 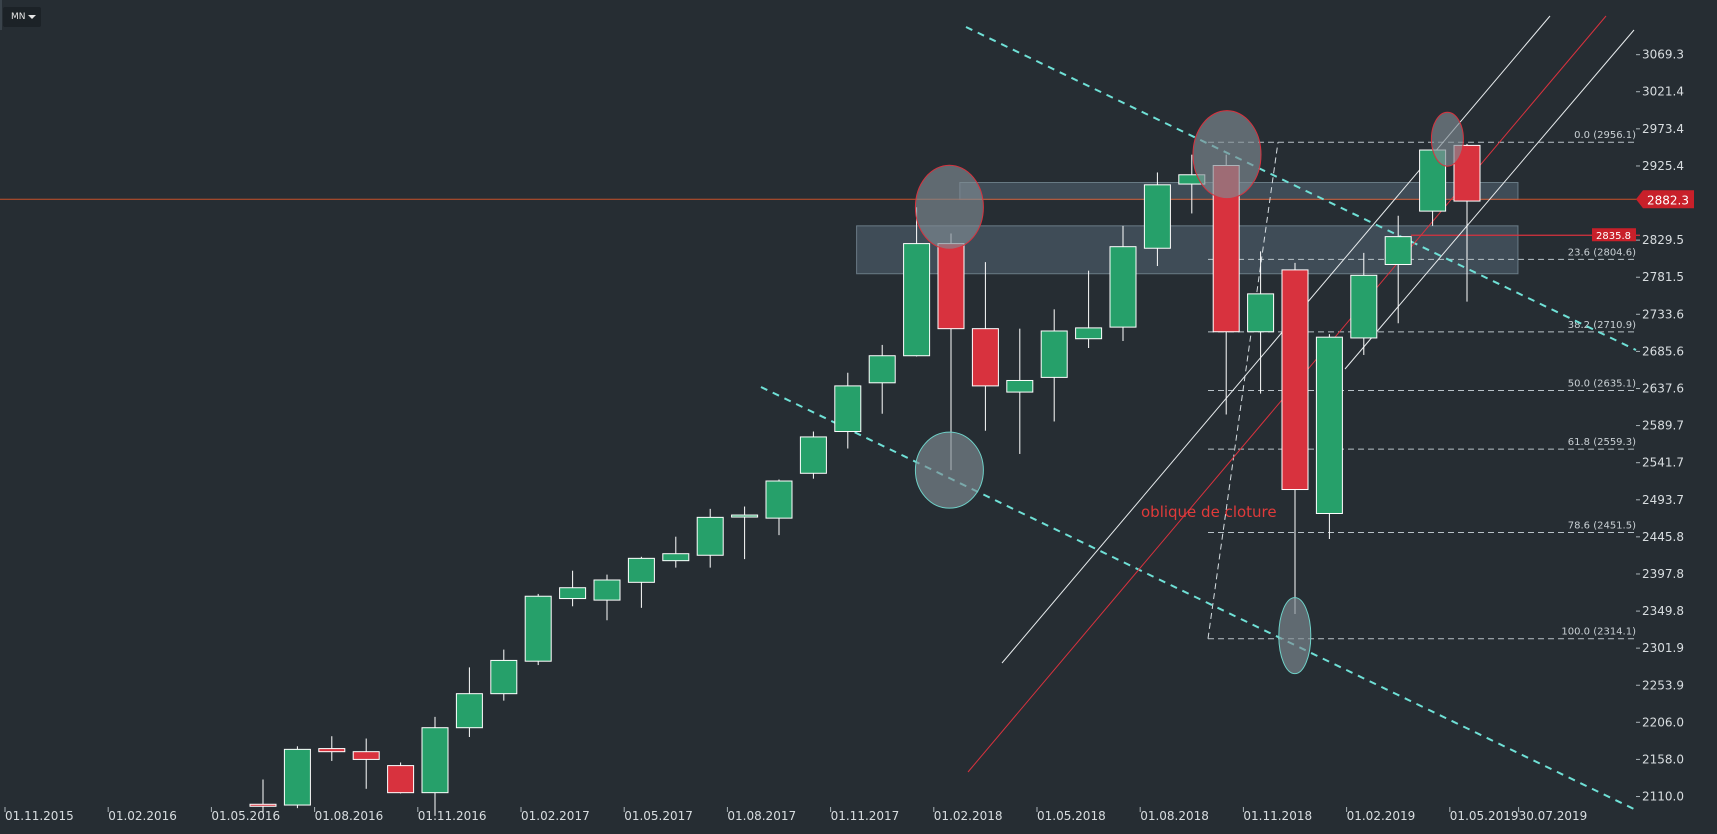 I want to click on x-tick-label-15: 30.07.2019, so click(x=1553, y=816).